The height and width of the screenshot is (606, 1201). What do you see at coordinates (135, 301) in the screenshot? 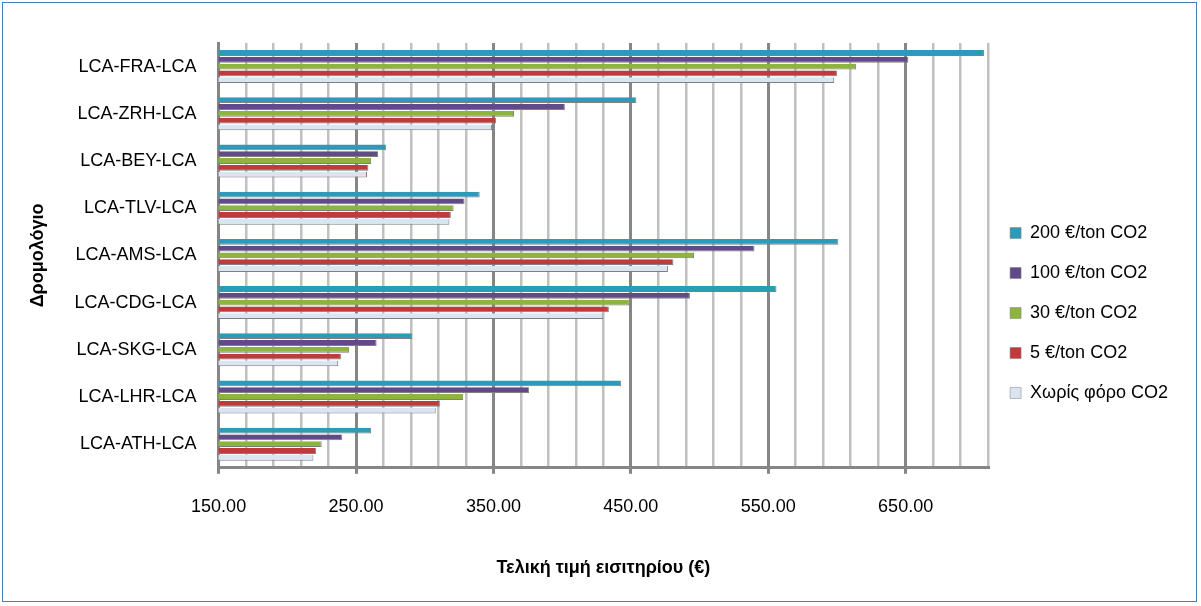
I see `y-tick-label: LCA-CDG-LCA` at bounding box center [135, 301].